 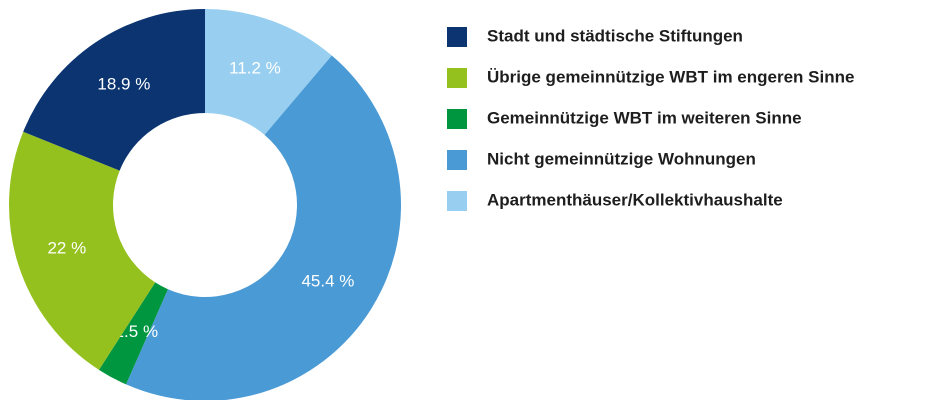 What do you see at coordinates (123, 83) in the screenshot?
I see `value-label: 18.9 %` at bounding box center [123, 83].